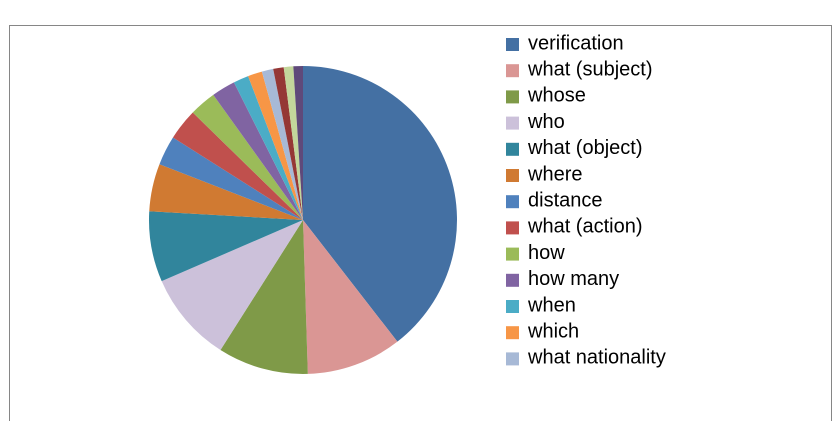  Describe the element at coordinates (585, 148) in the screenshot. I see `legend-label: what (object)` at that location.